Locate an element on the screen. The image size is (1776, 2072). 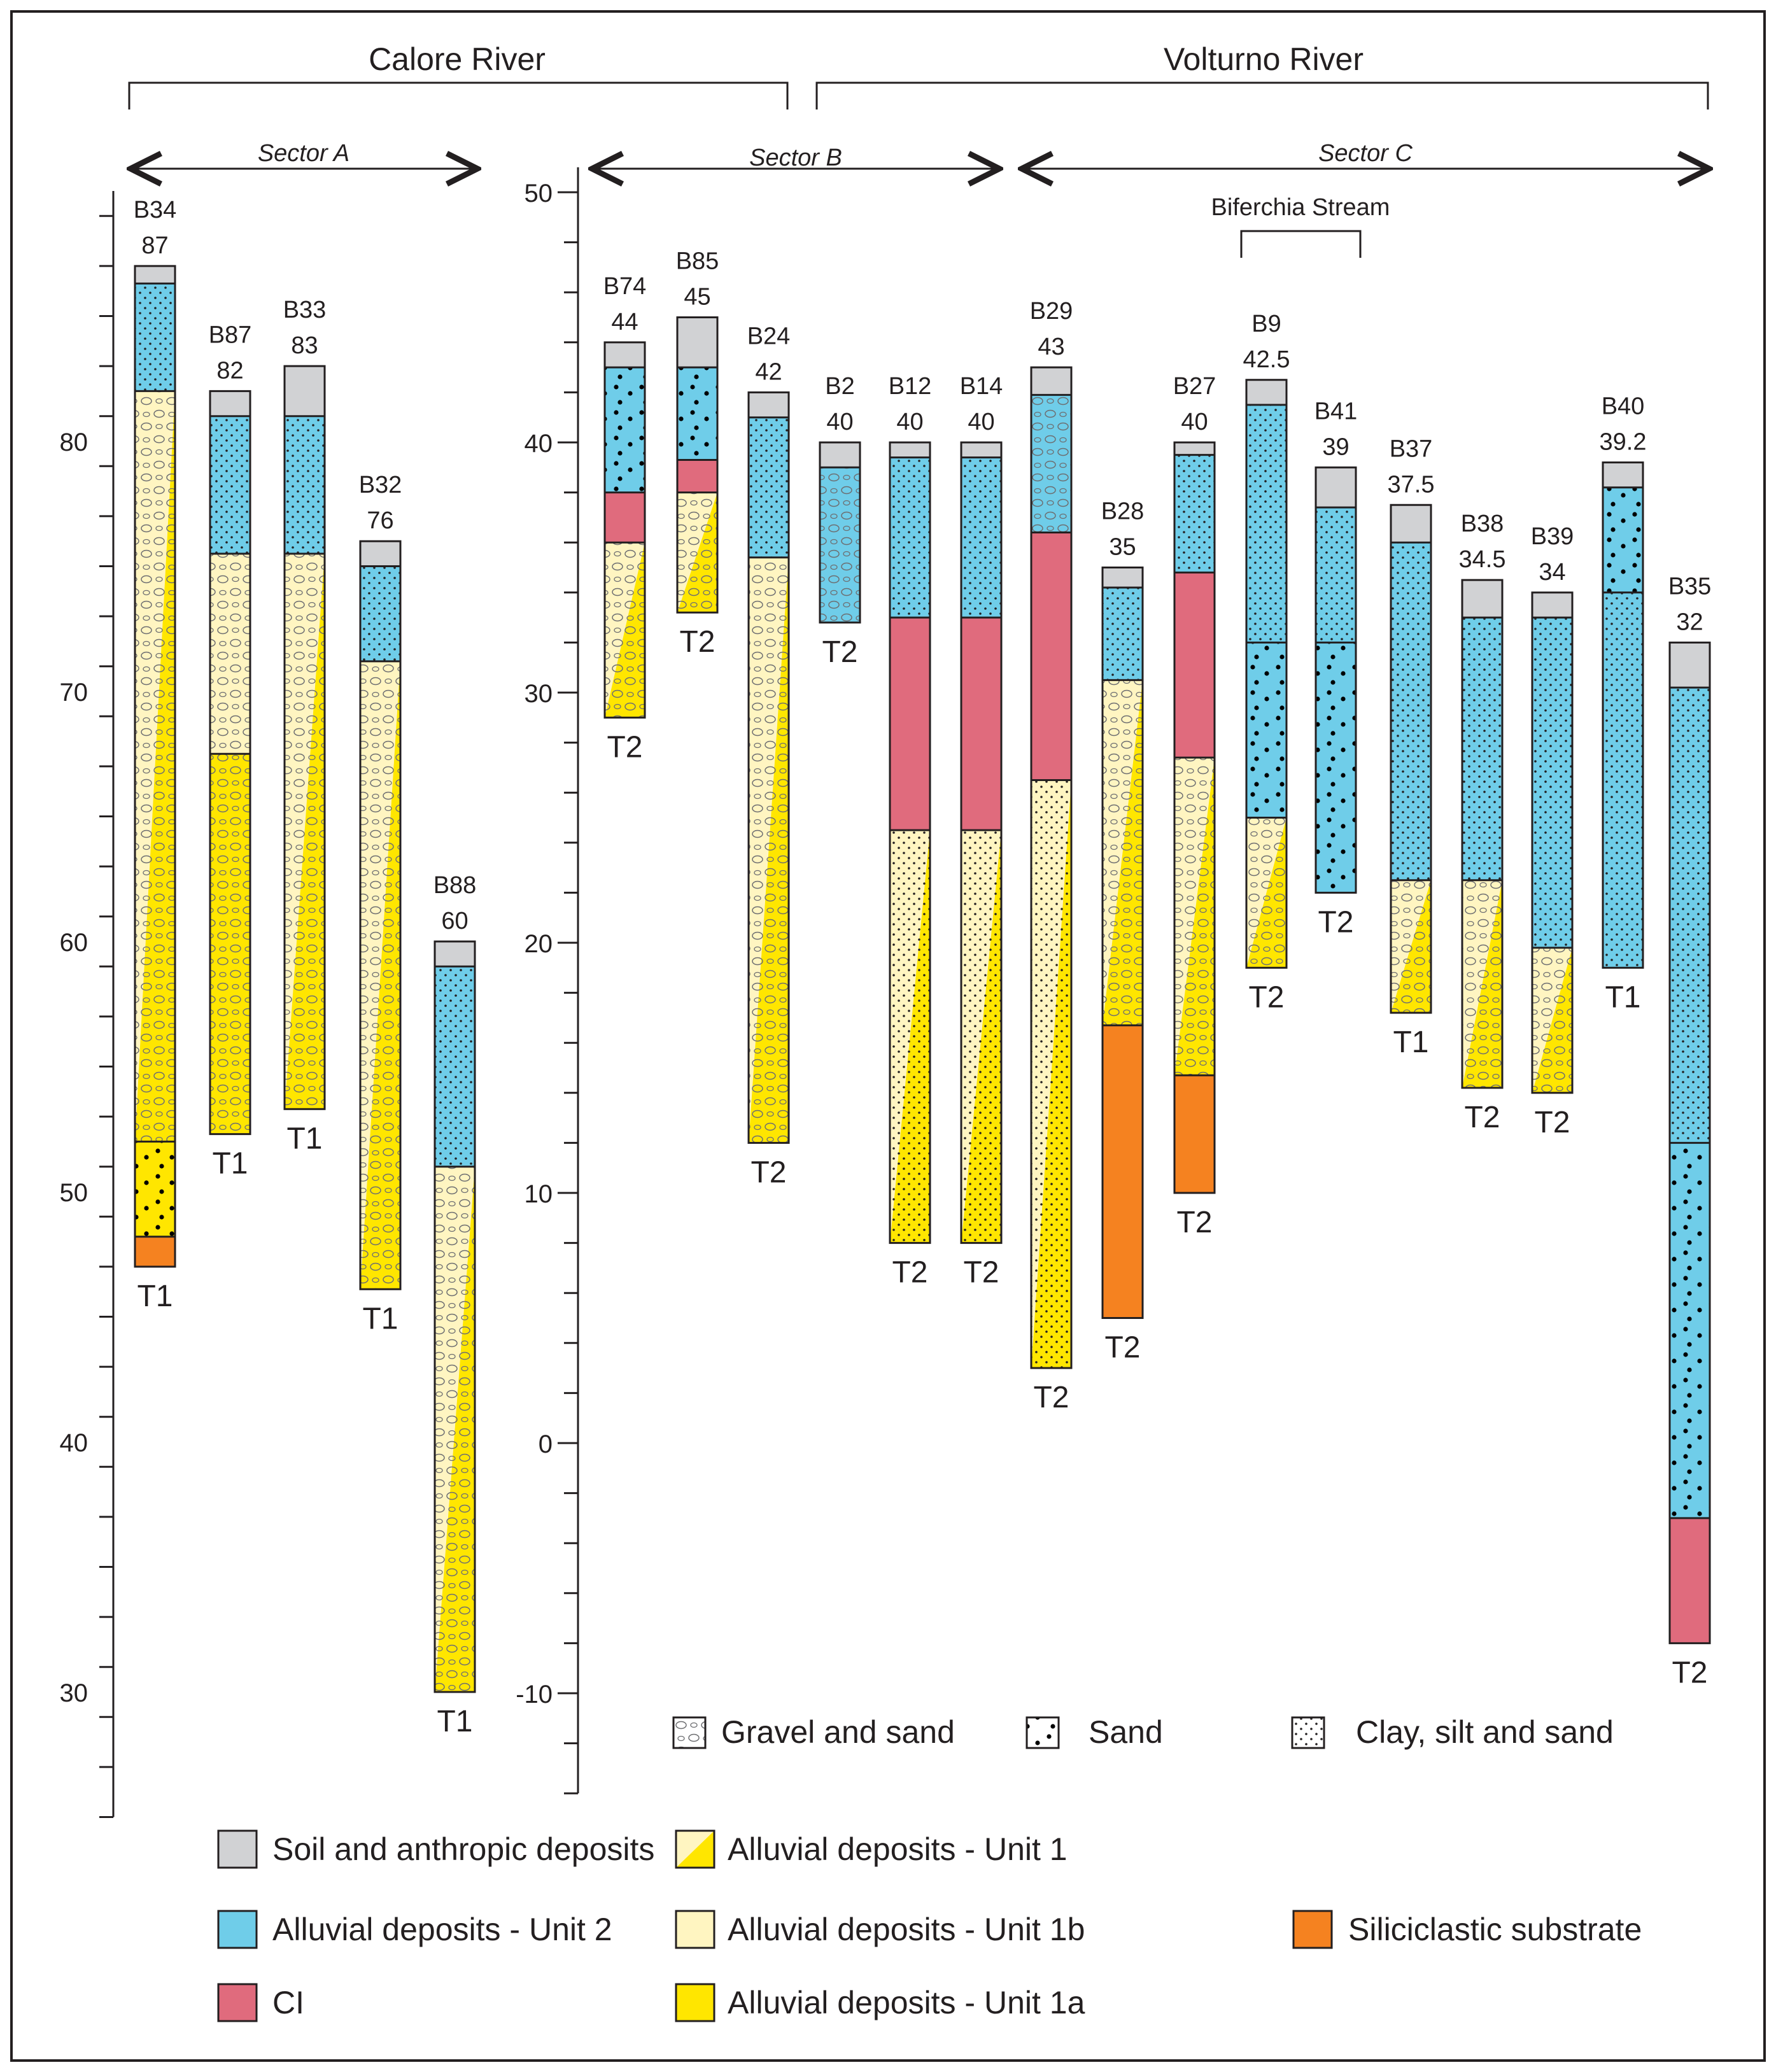
borehole-b74-layer-unit1-texture is located at coordinates (625, 630).